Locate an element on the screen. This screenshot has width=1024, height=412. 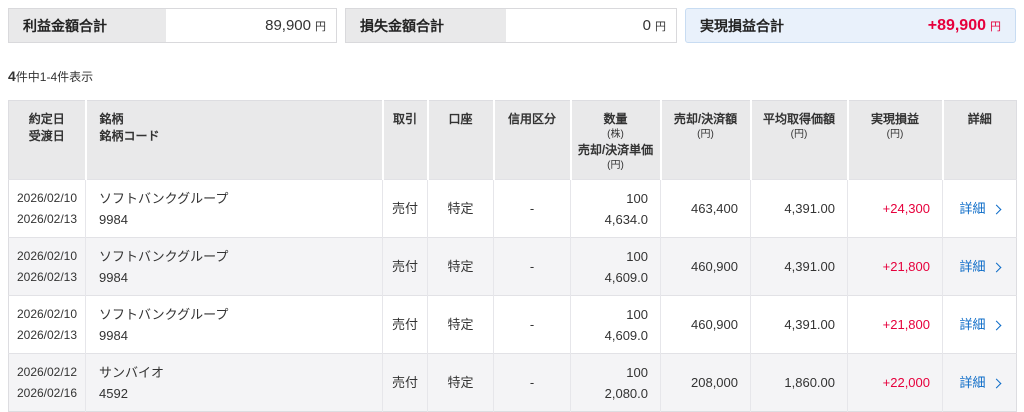
profit-total-value: 89,900 円 is located at coordinates (251, 25).